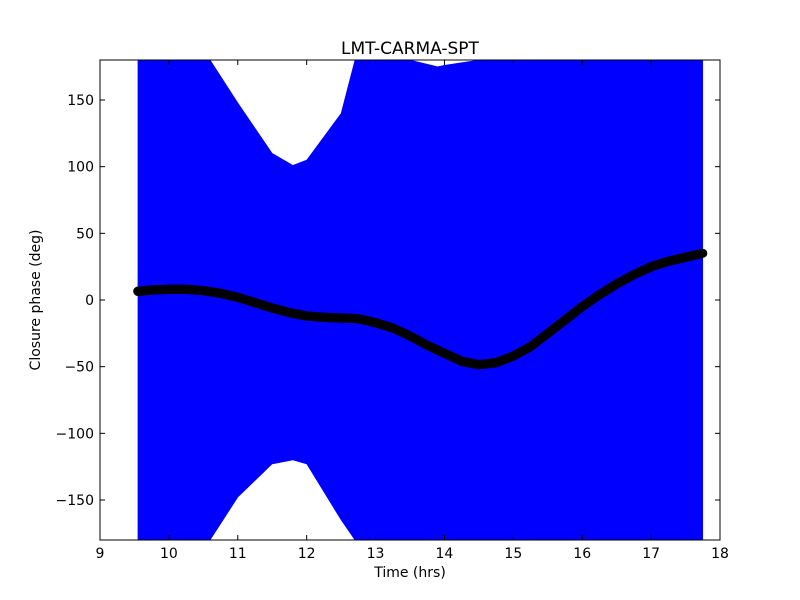  Describe the element at coordinates (79, 368) in the screenshot. I see `y-tick-label: −50` at that location.